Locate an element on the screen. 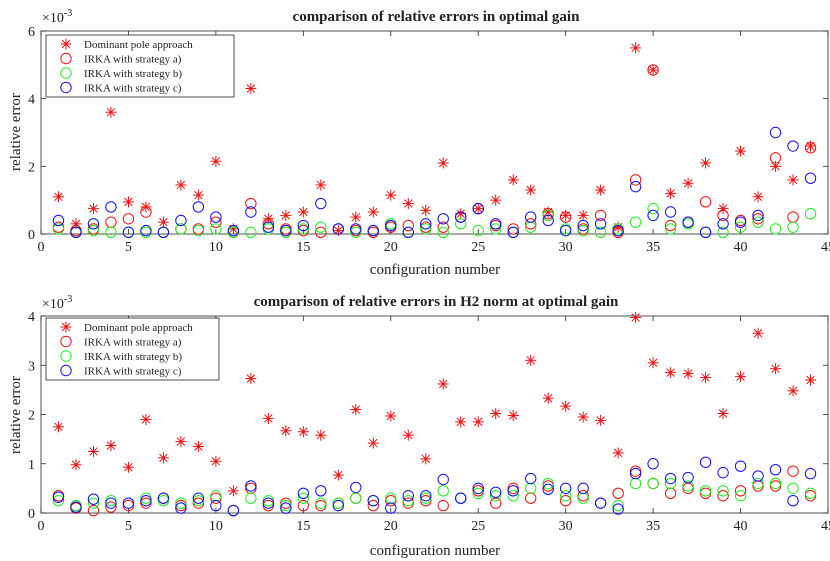 Image resolution: width=830 pixels, height=561 pixels. x-tick-label: 15 is located at coordinates (303, 247).